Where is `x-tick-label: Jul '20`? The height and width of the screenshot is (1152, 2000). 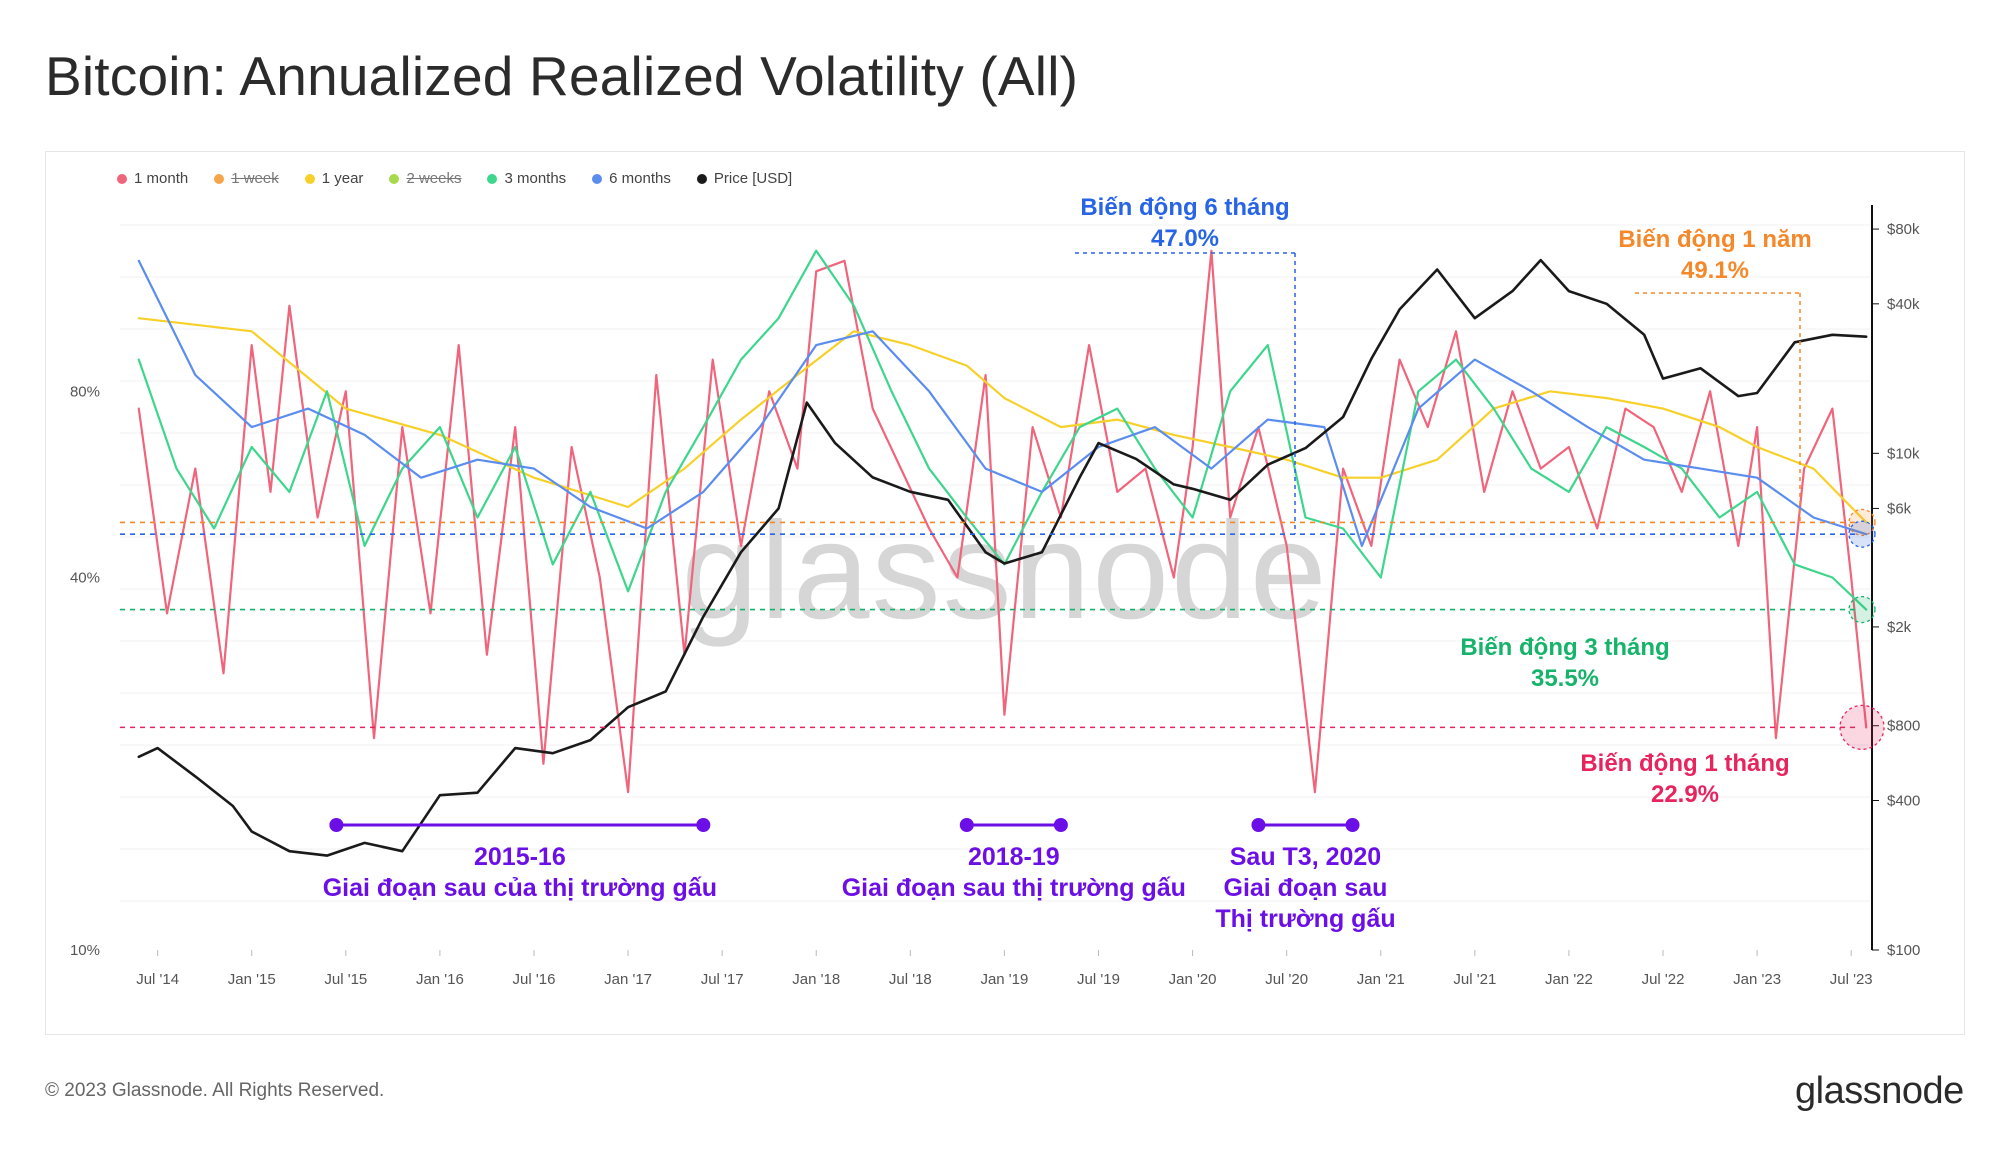
x-tick-label: Jul '20 is located at coordinates (1286, 979).